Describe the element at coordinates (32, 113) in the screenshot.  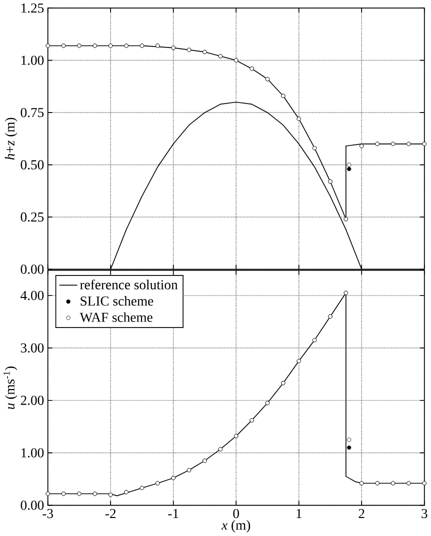
I see `y-tick-label: 0.75` at that location.